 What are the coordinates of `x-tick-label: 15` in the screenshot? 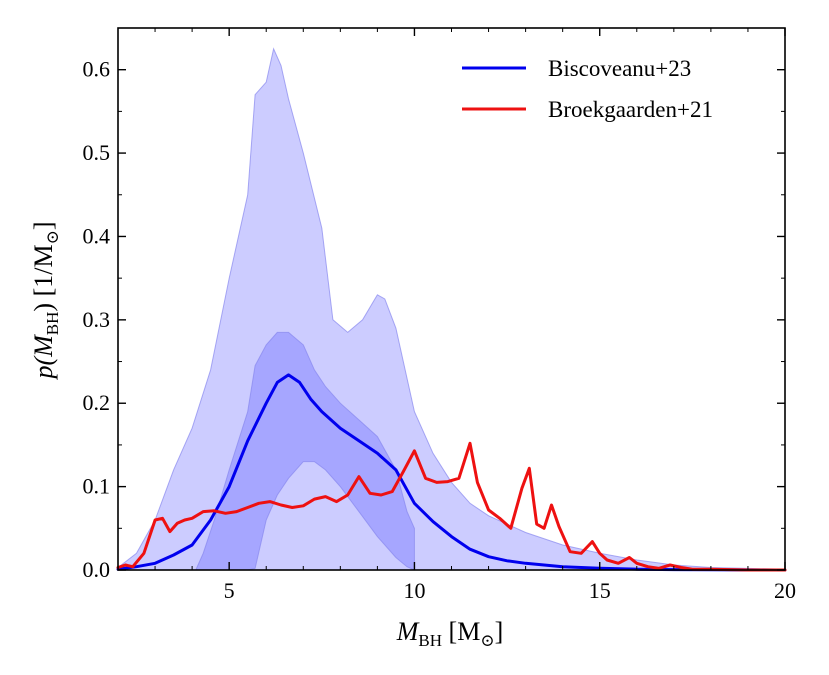 It's located at (600, 590).